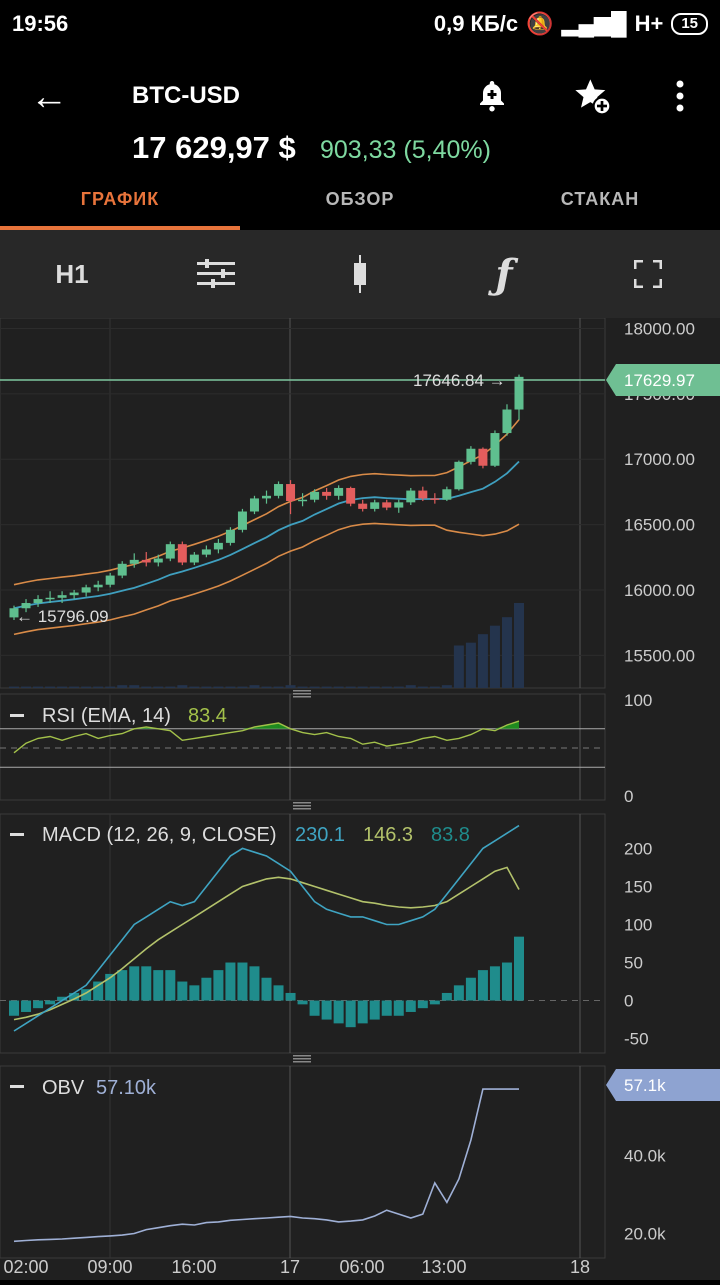  I want to click on tab-orderbook: СТАКАН, so click(600, 199).